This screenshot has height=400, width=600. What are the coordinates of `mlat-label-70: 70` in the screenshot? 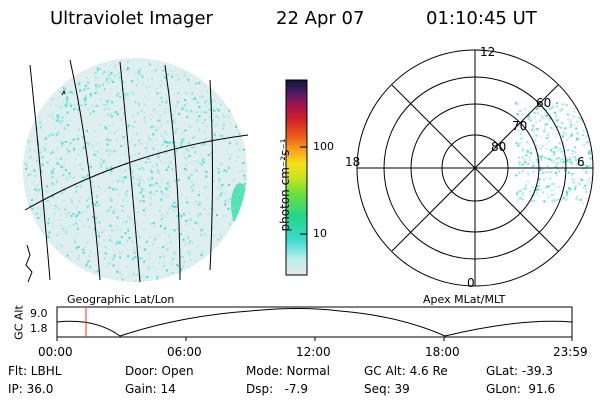 It's located at (520, 126).